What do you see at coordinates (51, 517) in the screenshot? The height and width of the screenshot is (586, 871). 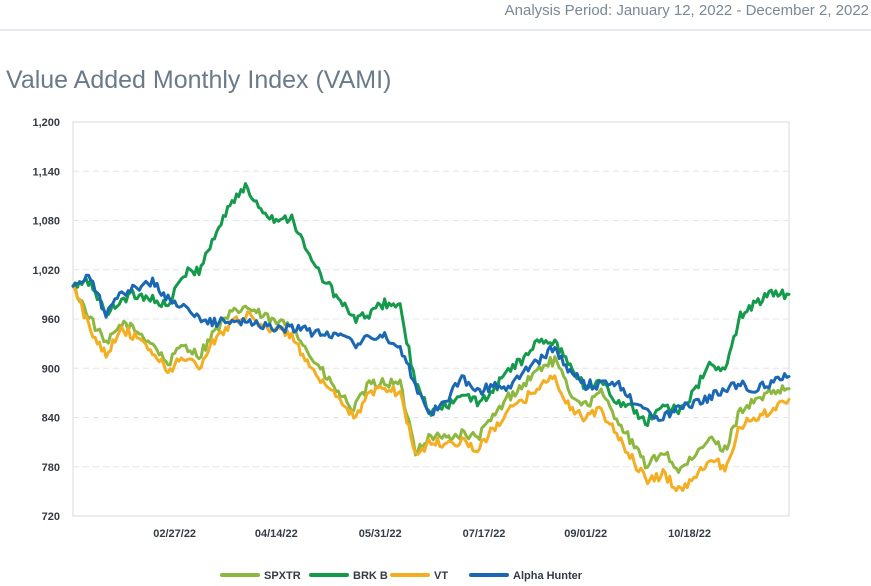 I see `y-tick-label: 720` at bounding box center [51, 517].